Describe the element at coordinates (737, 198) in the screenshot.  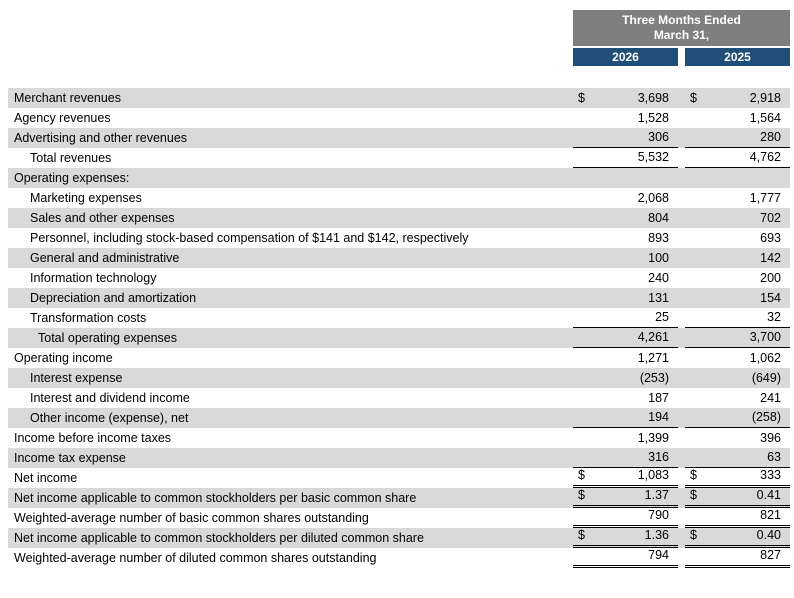
I see `value-cell-2025: 1,777` at that location.